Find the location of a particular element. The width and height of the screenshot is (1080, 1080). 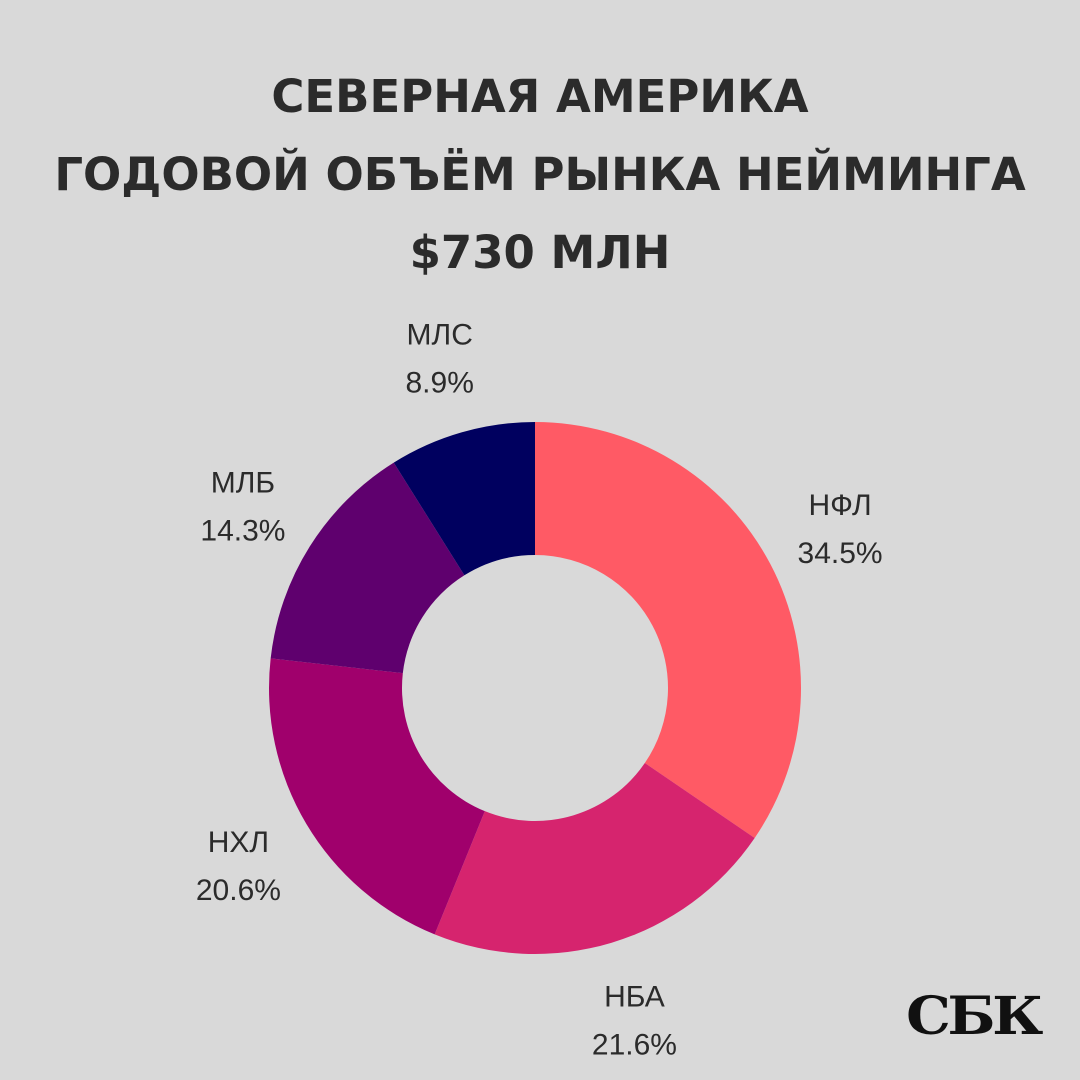

title-subject: ГОДОВОЙ ОБЪЁМ РЫНКА НЕЙМИНГА is located at coordinates (540, 174).